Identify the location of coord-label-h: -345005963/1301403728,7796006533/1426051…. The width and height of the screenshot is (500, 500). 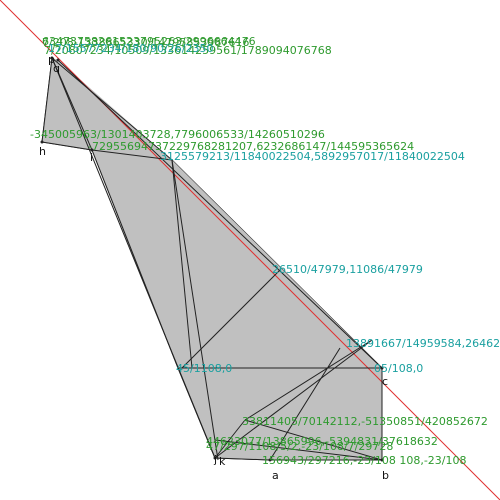
(177, 134).